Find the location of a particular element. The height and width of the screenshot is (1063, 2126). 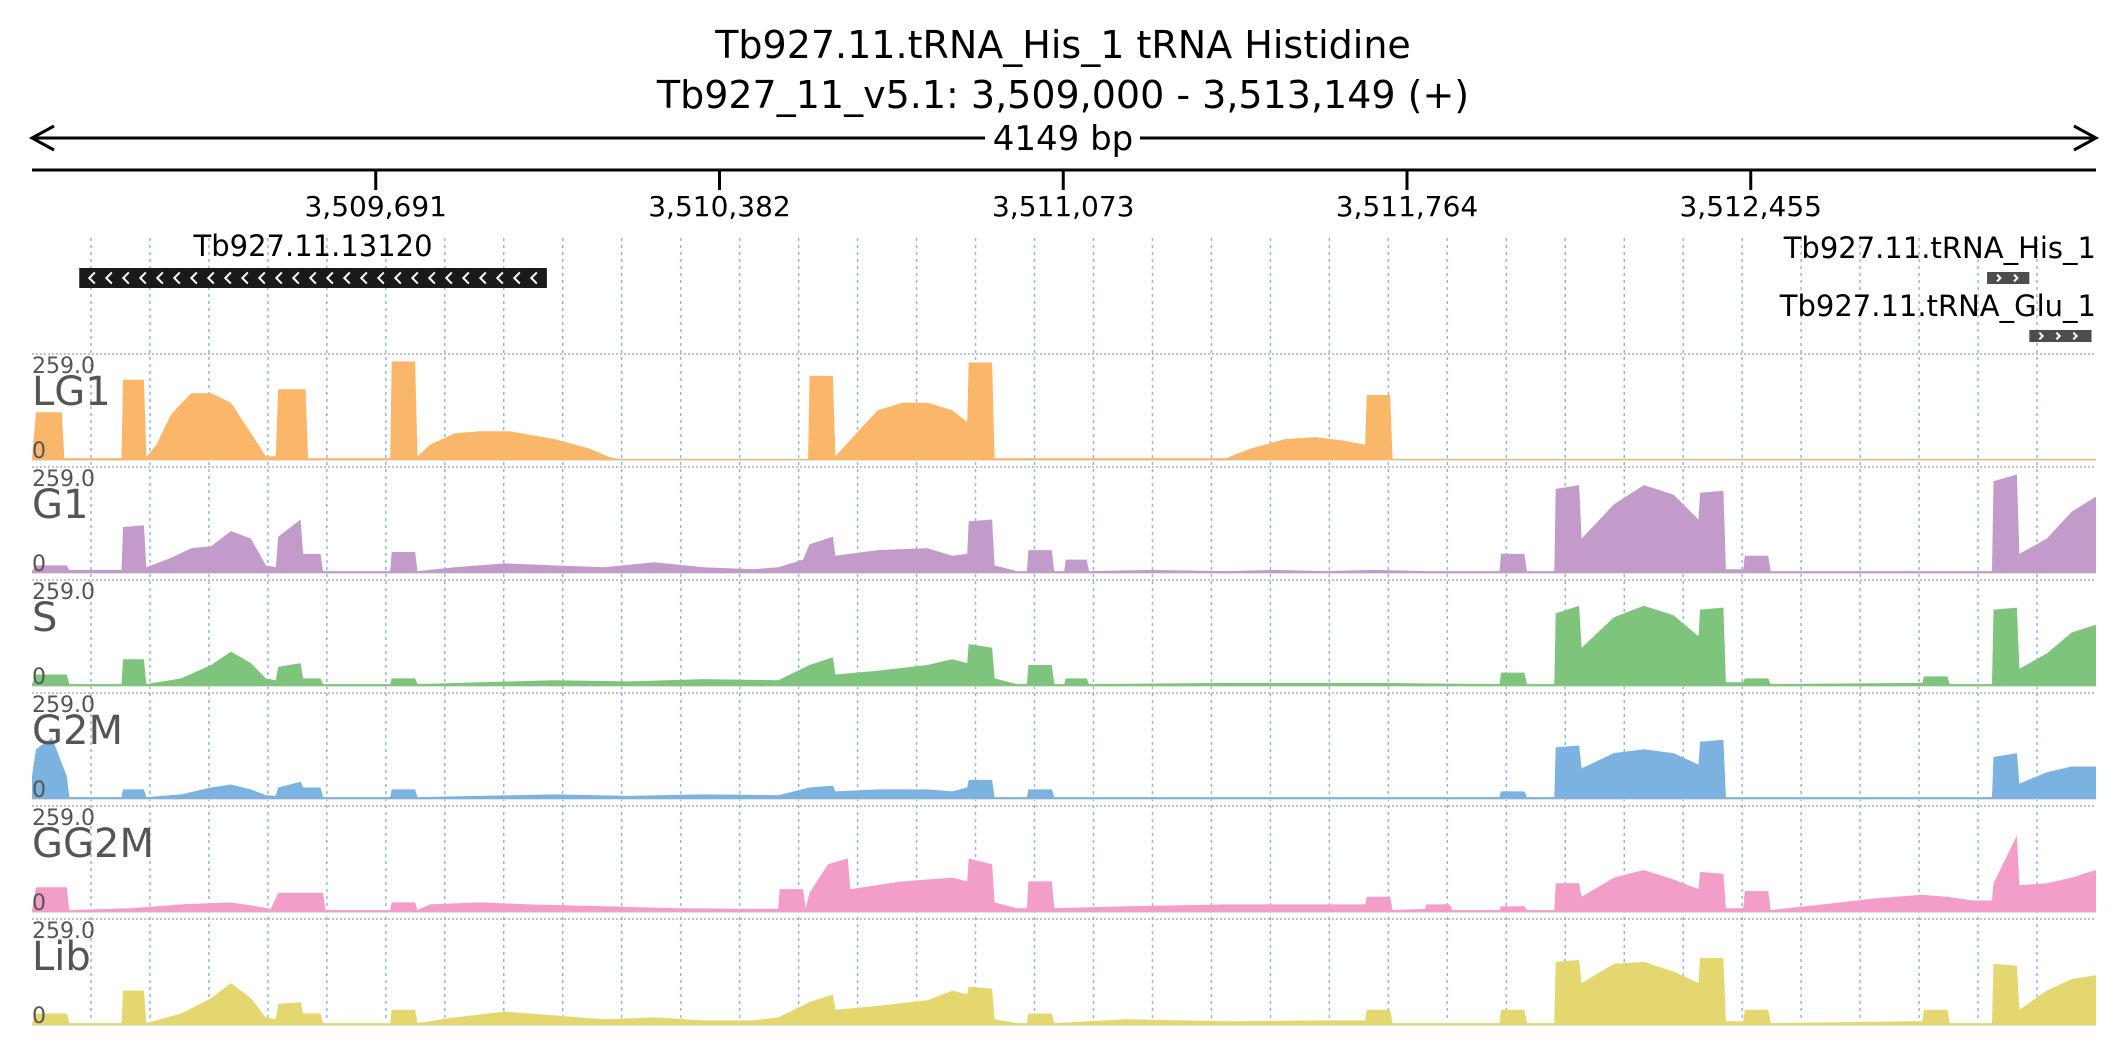

gene-feature-1: Tb927.11.tRNA_His_1 is located at coordinates (1939, 257).